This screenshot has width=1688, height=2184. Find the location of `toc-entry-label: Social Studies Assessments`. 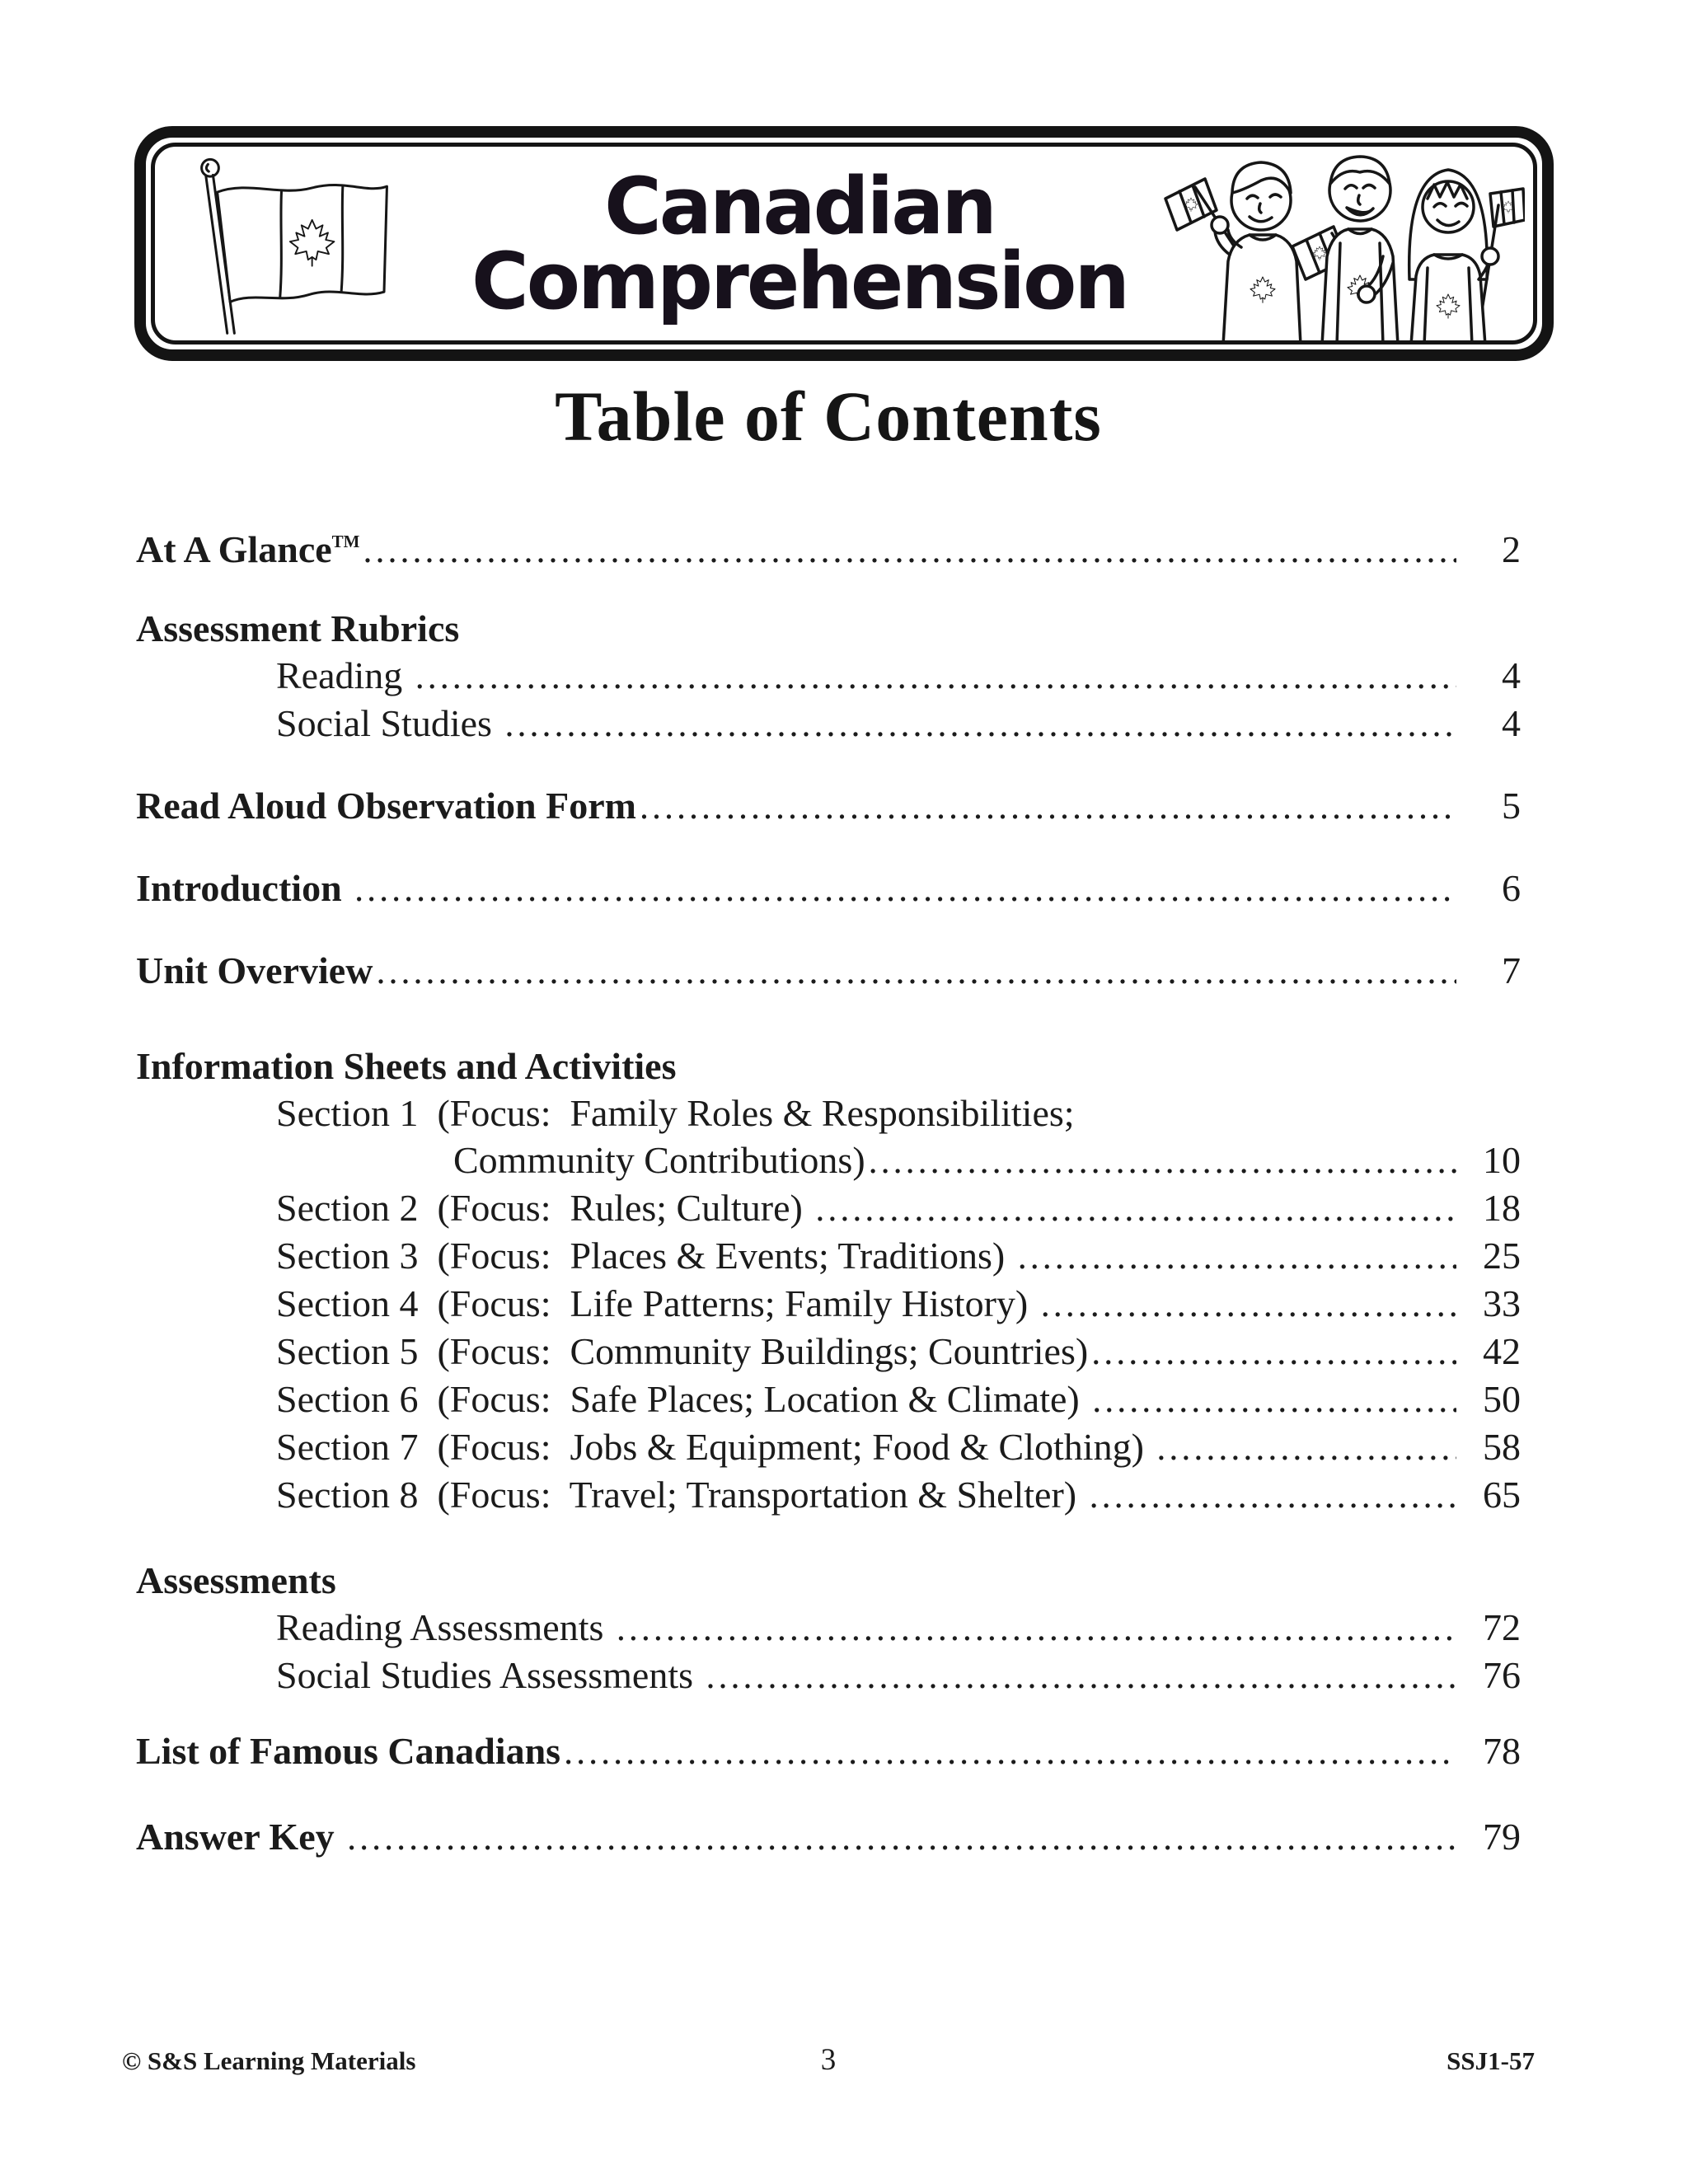

toc-entry-label: Social Studies Assessments is located at coordinates (490, 1675).